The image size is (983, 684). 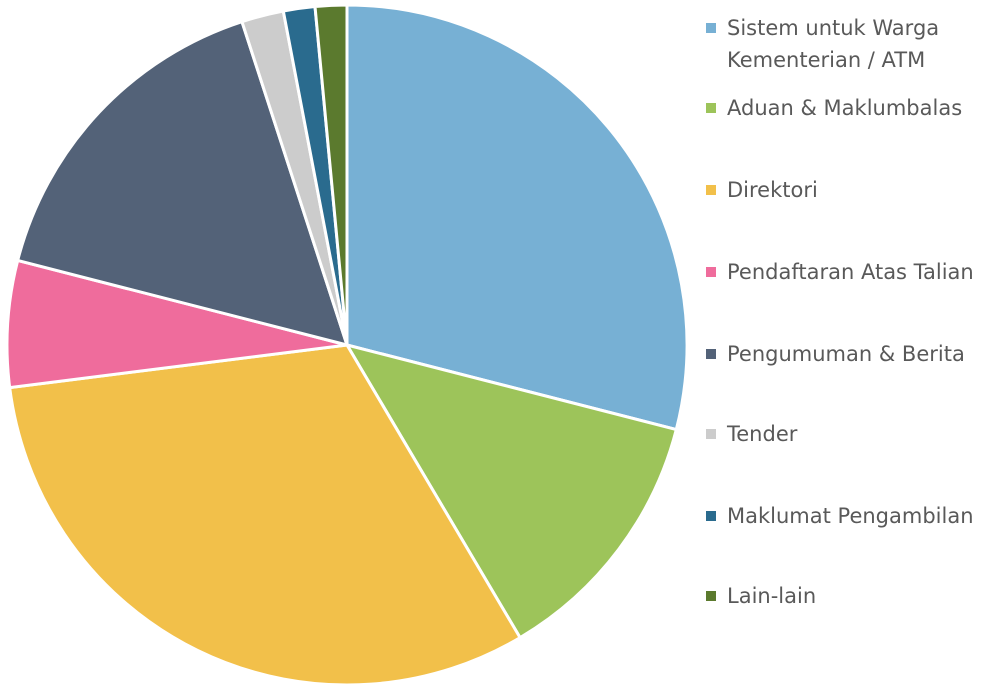 What do you see at coordinates (850, 516) in the screenshot?
I see `legend-label: Maklumat Pengambilan` at bounding box center [850, 516].